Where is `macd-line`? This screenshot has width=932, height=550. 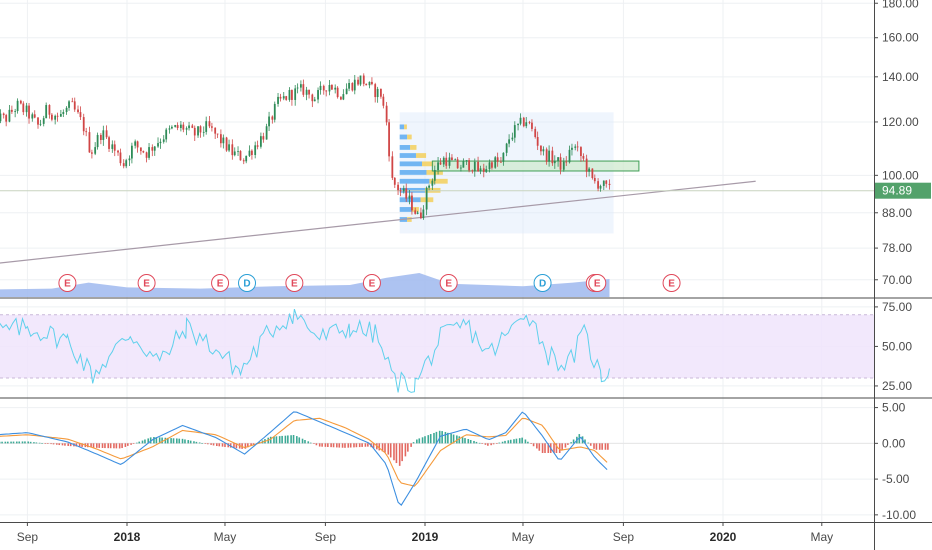 macd-line is located at coordinates (304, 458).